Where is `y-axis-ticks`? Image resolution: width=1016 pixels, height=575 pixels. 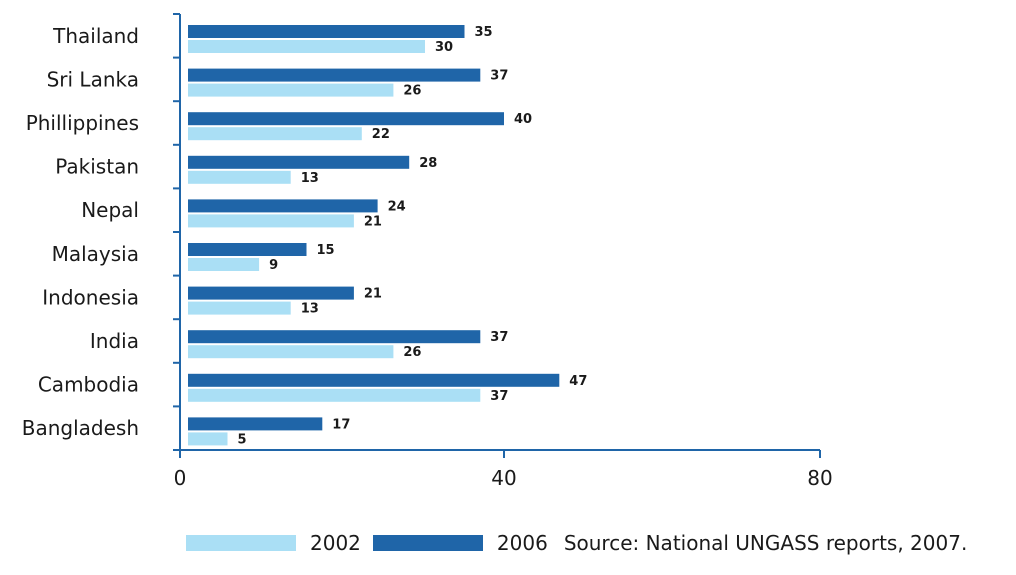 y-axis-ticks is located at coordinates (176, 232).